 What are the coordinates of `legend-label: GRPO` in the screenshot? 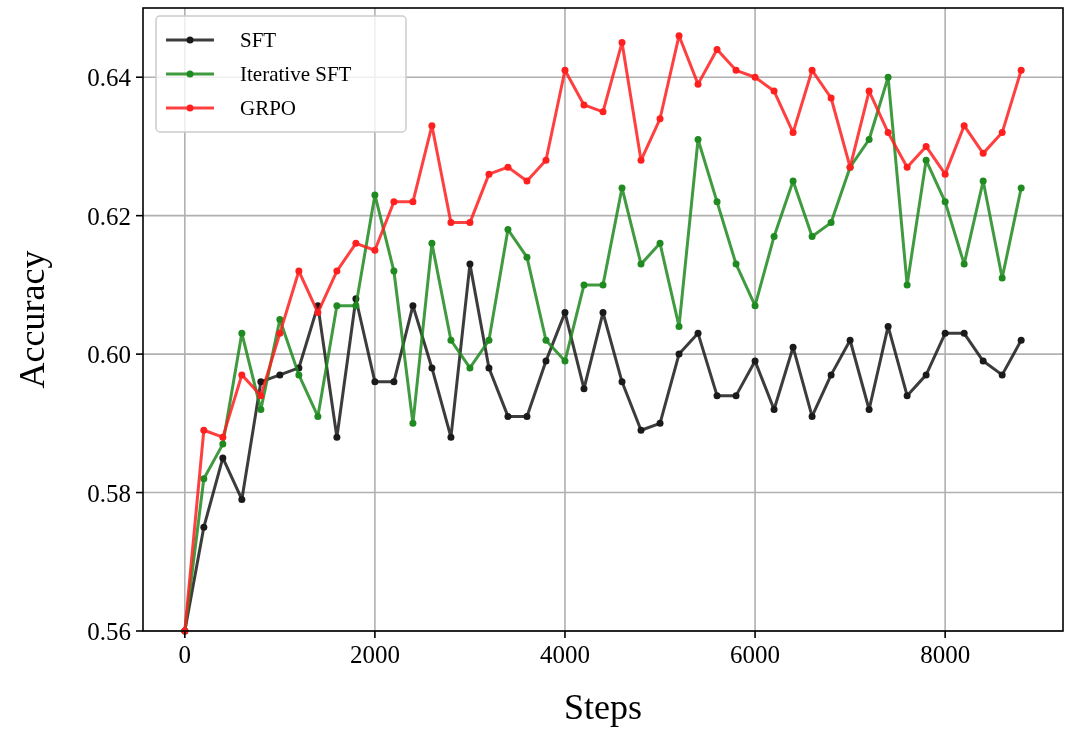 It's located at (268, 108).